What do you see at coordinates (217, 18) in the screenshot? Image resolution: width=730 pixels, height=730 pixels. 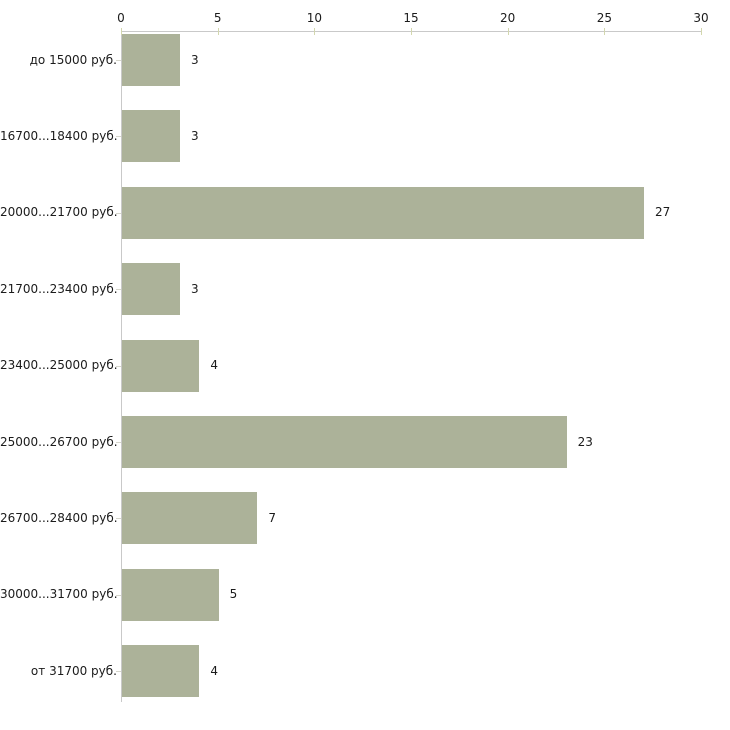 I see `x-tick-label: 5` at bounding box center [217, 18].